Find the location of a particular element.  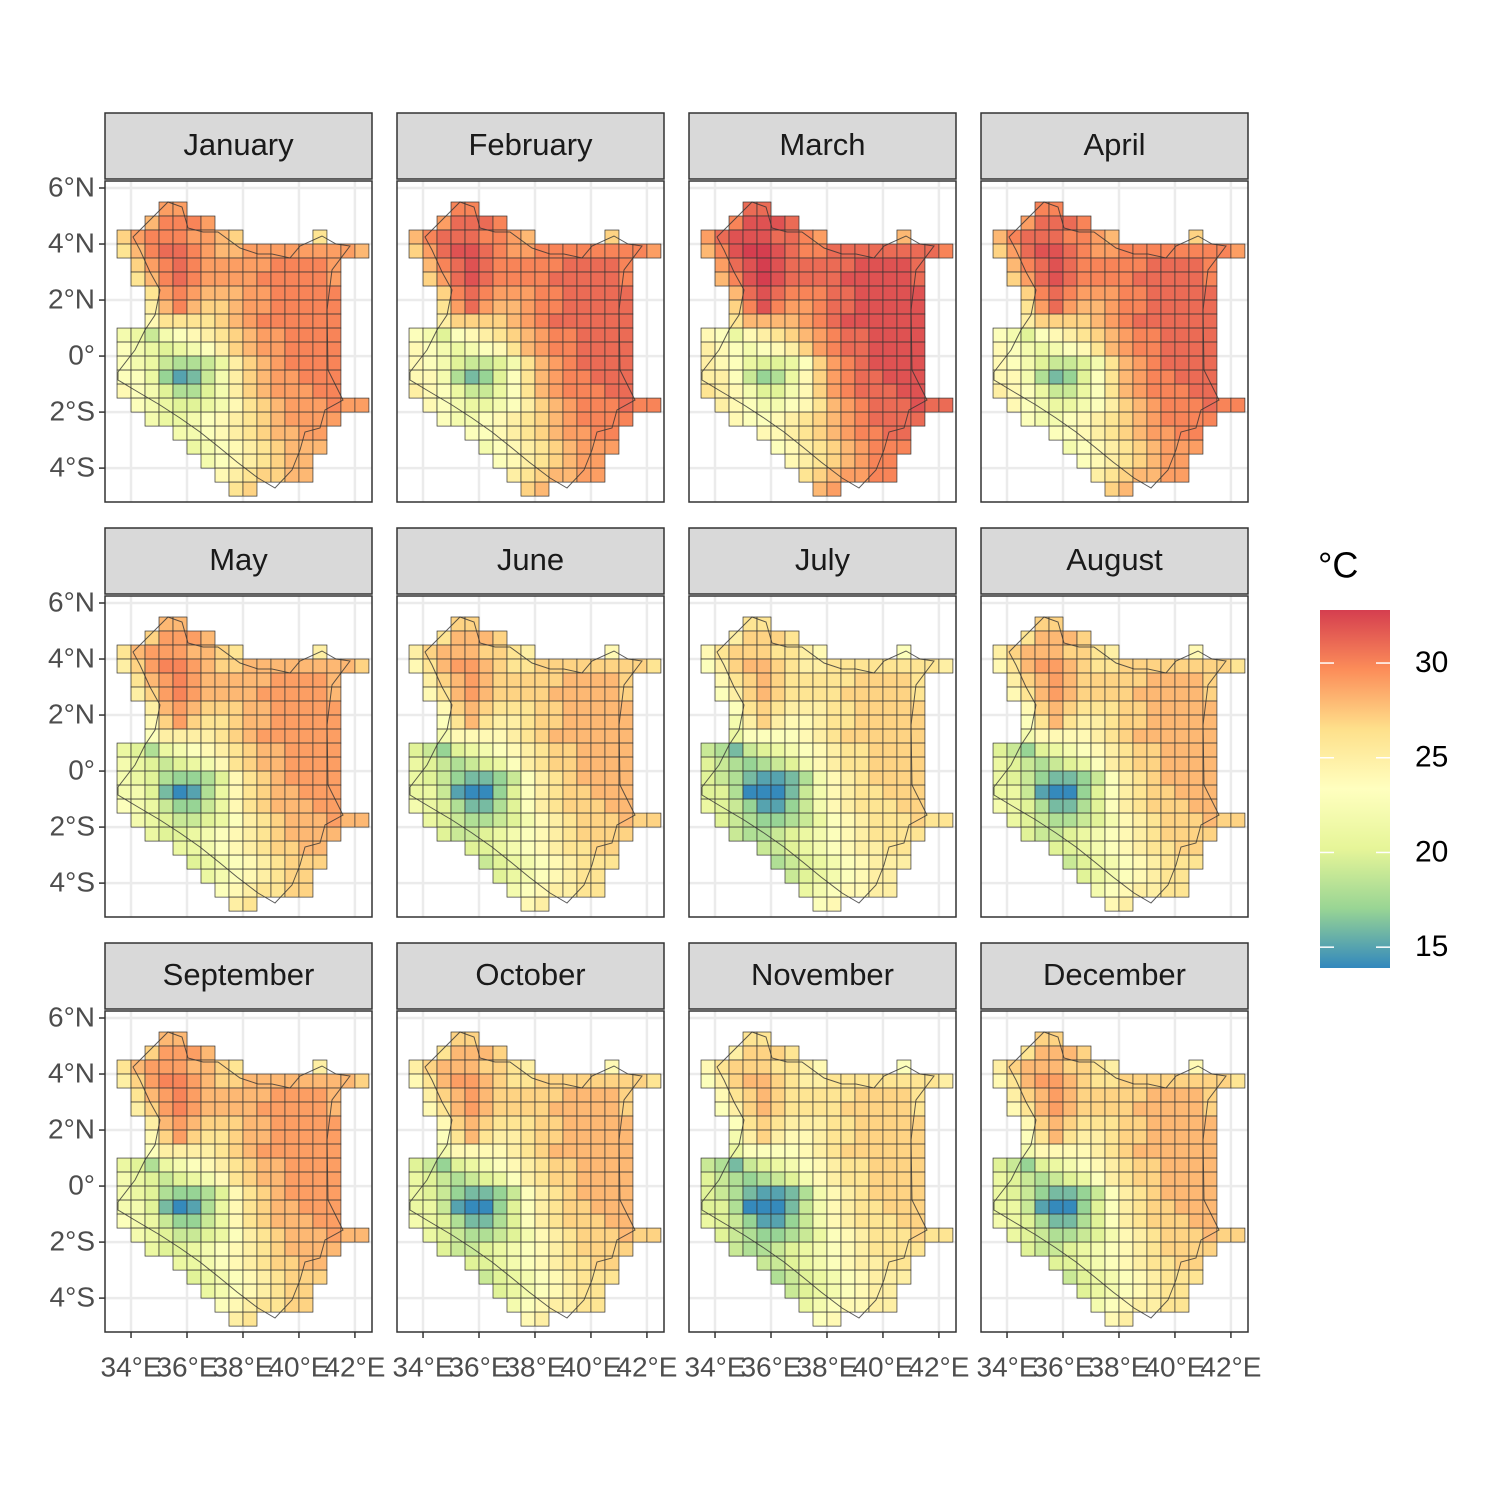

facet-title: August is located at coordinates (1114, 559).